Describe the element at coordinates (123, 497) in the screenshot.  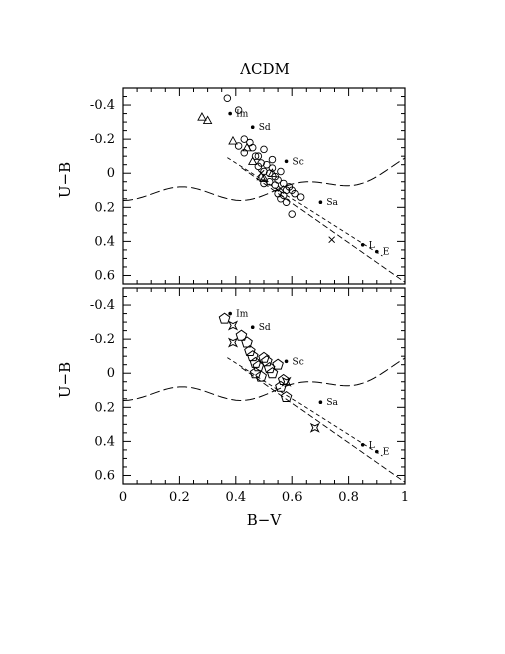
I see `x-tick-label: 0` at that location.